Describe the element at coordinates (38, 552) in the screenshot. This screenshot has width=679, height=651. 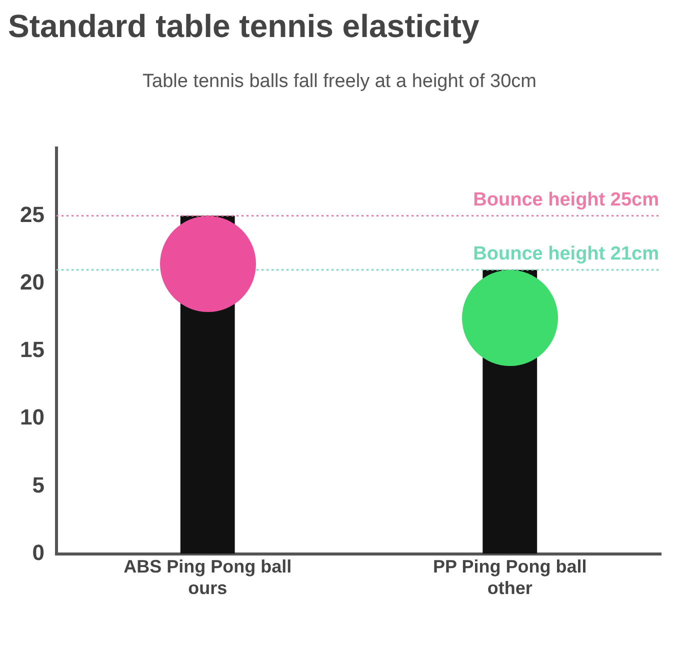
I see `y-tick-label: 0` at that location.